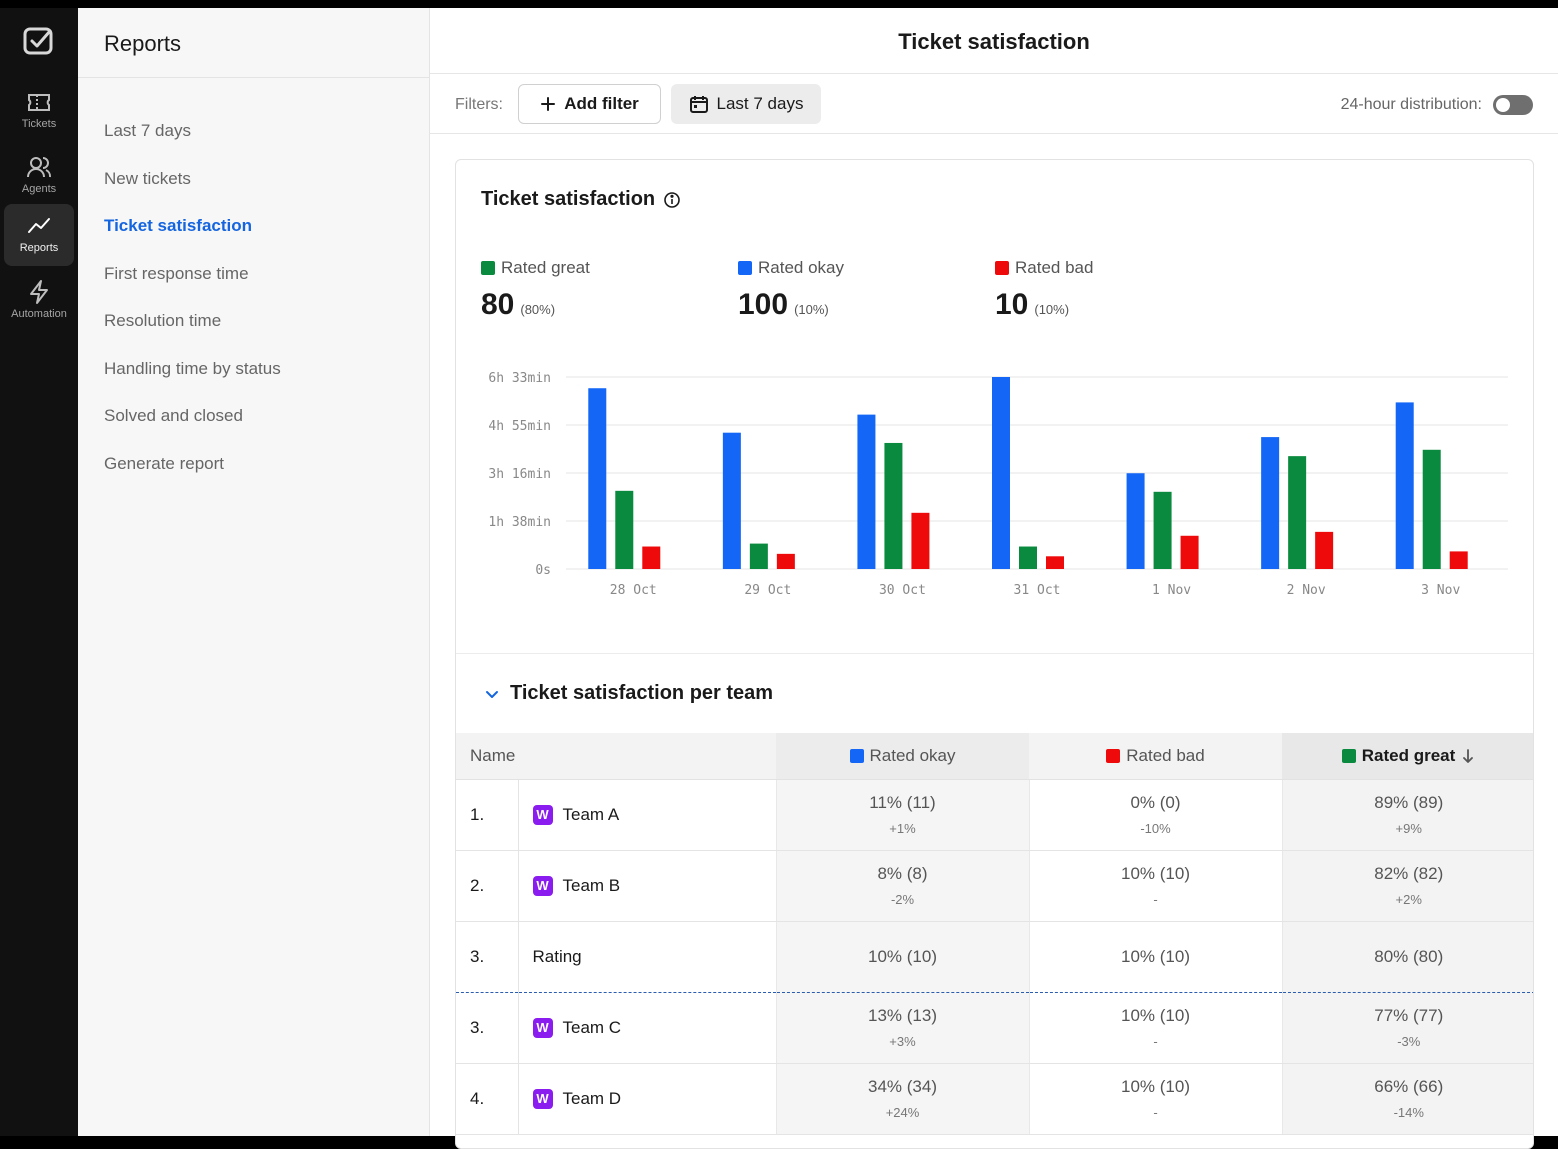 This screenshot has height=1149, width=1558. What do you see at coordinates (902, 1099) in the screenshot?
I see `cell-okay: 34% (34) +24%` at bounding box center [902, 1099].